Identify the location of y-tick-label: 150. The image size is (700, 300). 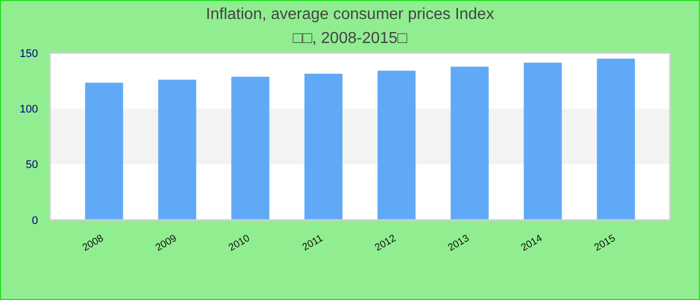
(29, 54).